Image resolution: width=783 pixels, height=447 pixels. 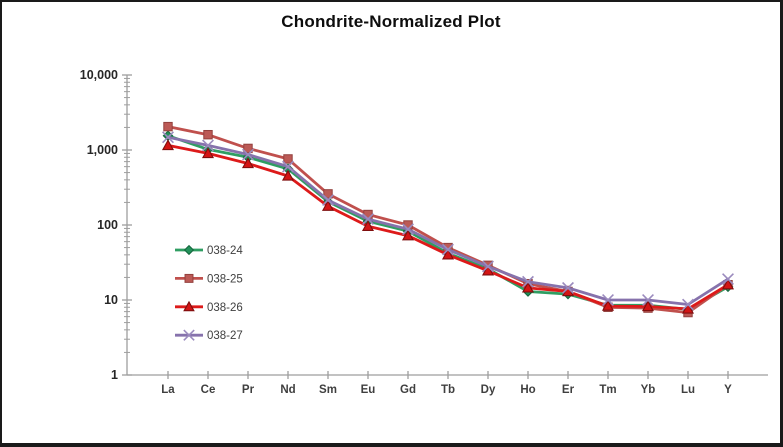 What do you see at coordinates (568, 390) in the screenshot?
I see `x-category-label: Er` at bounding box center [568, 390].